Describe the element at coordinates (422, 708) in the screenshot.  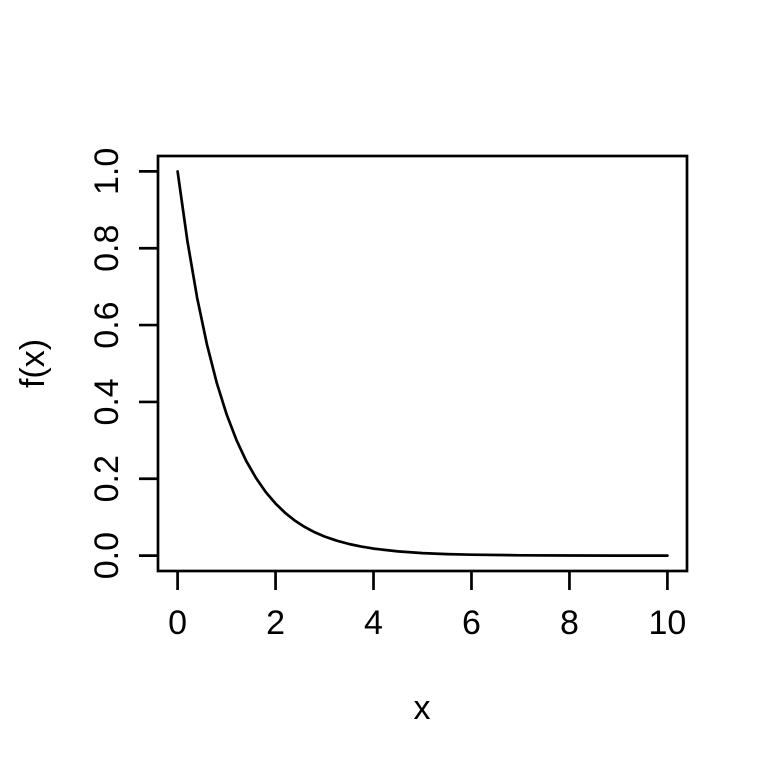
I see `x-axis-title: x` at that location.